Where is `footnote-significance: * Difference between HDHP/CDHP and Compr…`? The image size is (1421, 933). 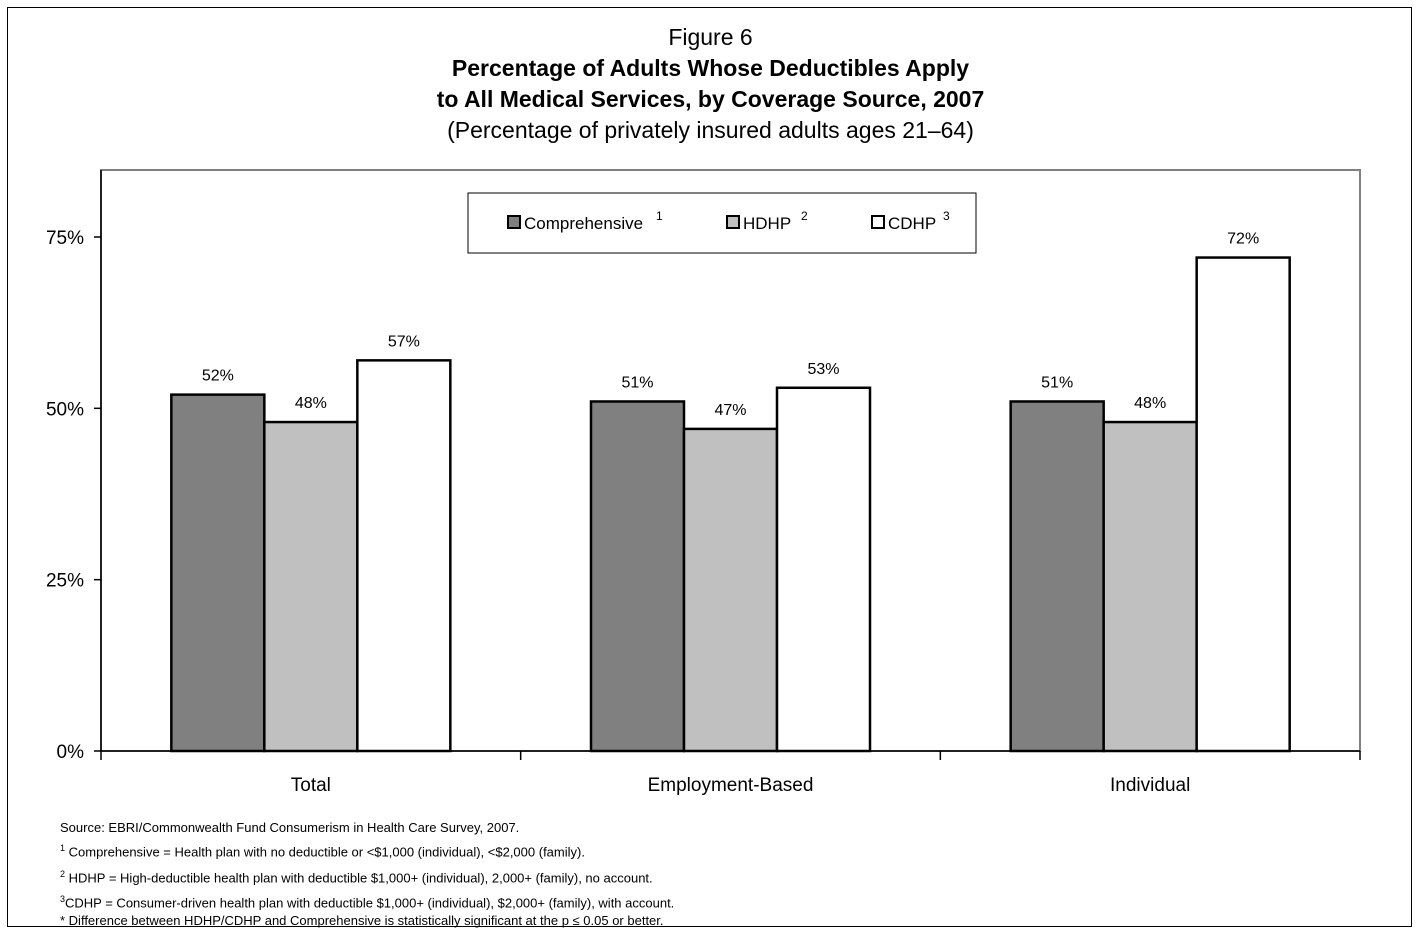 footnote-significance: * Difference between HDHP/CDHP and Compr… is located at coordinates (362, 920).